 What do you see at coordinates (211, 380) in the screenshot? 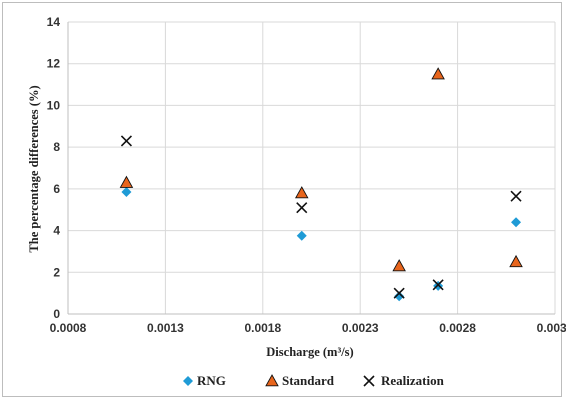
I see `legend-label-rng: RNG` at bounding box center [211, 380].